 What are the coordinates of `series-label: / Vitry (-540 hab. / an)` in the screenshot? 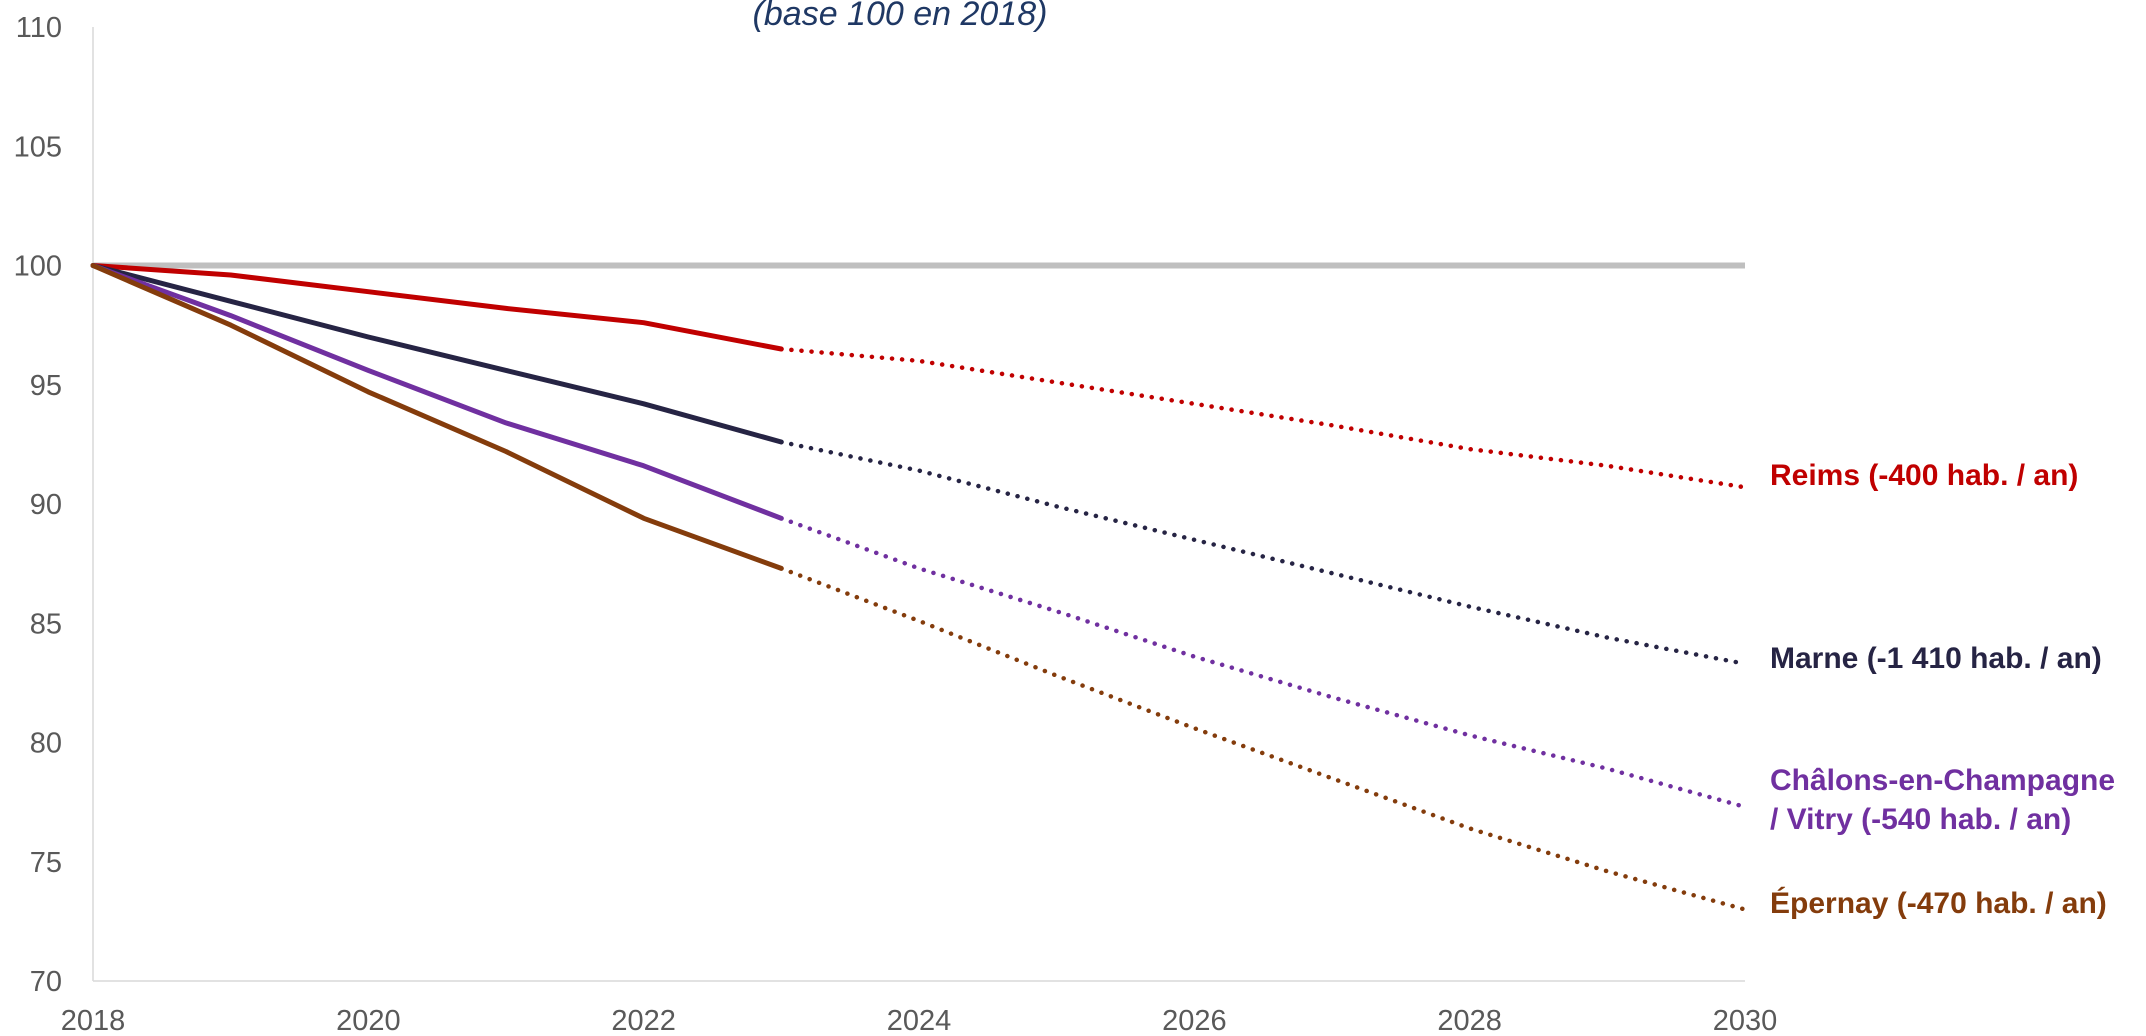 It's located at (1920, 819).